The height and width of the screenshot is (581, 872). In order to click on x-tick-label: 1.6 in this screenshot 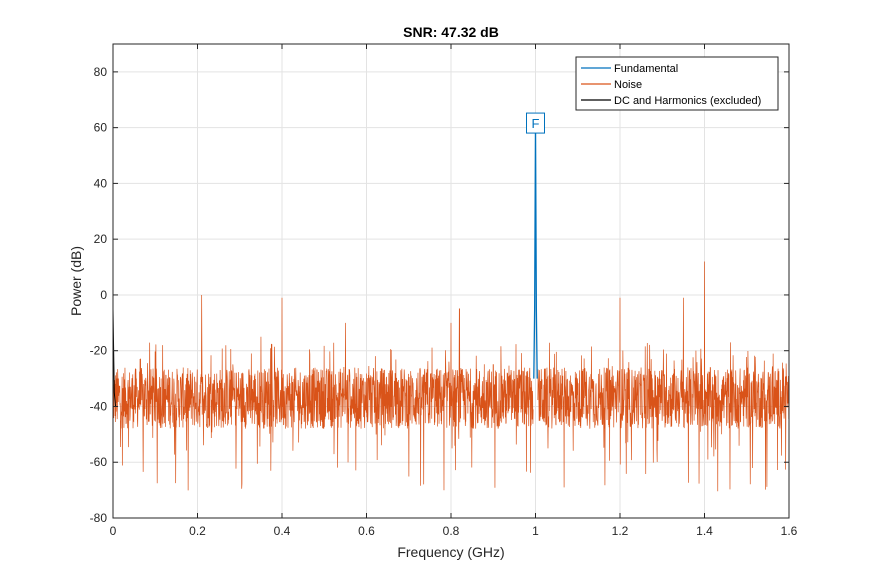, I will do `click(789, 531)`.